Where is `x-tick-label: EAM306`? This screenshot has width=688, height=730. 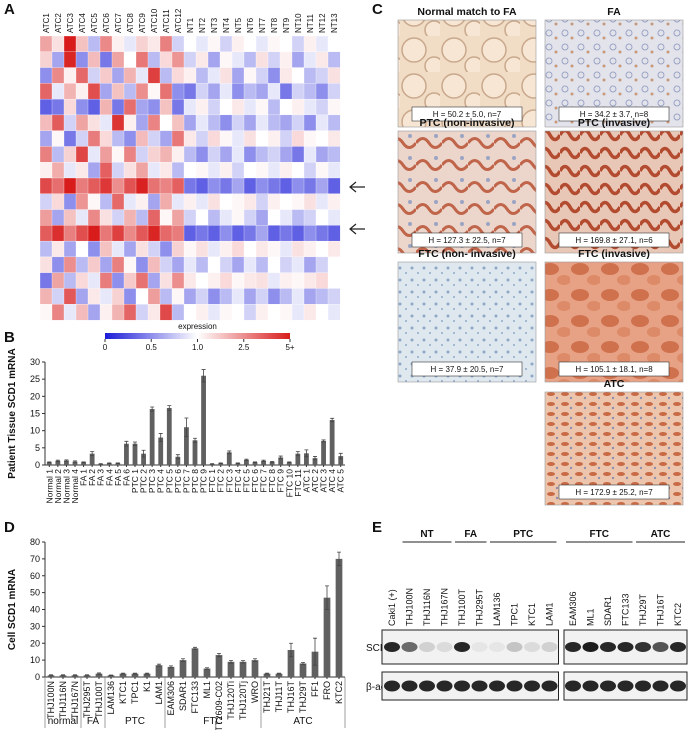 x-tick-label: EAM306 is located at coordinates (171, 698).